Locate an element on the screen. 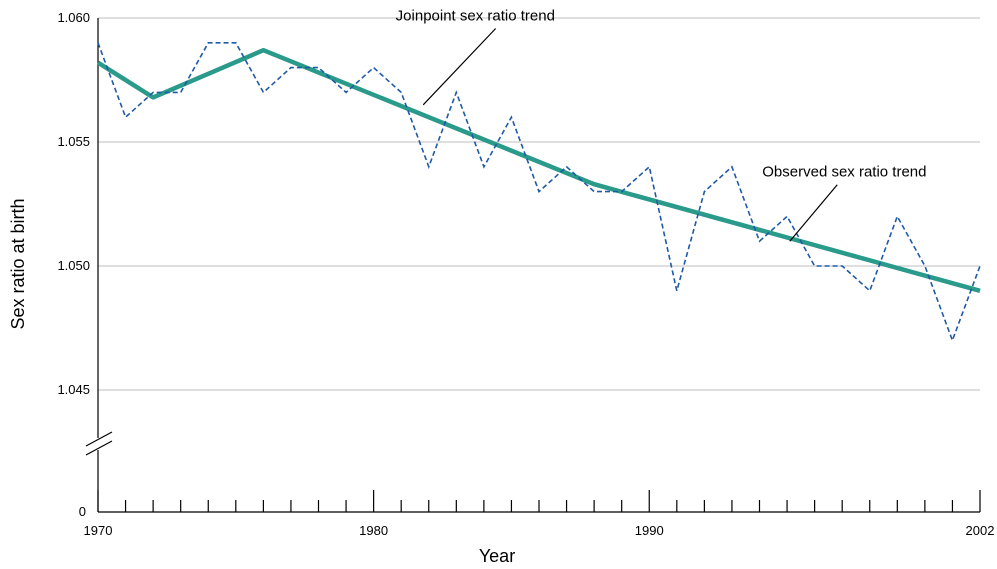 The width and height of the screenshot is (997, 569). x-tick-label: 2002 is located at coordinates (980, 530).